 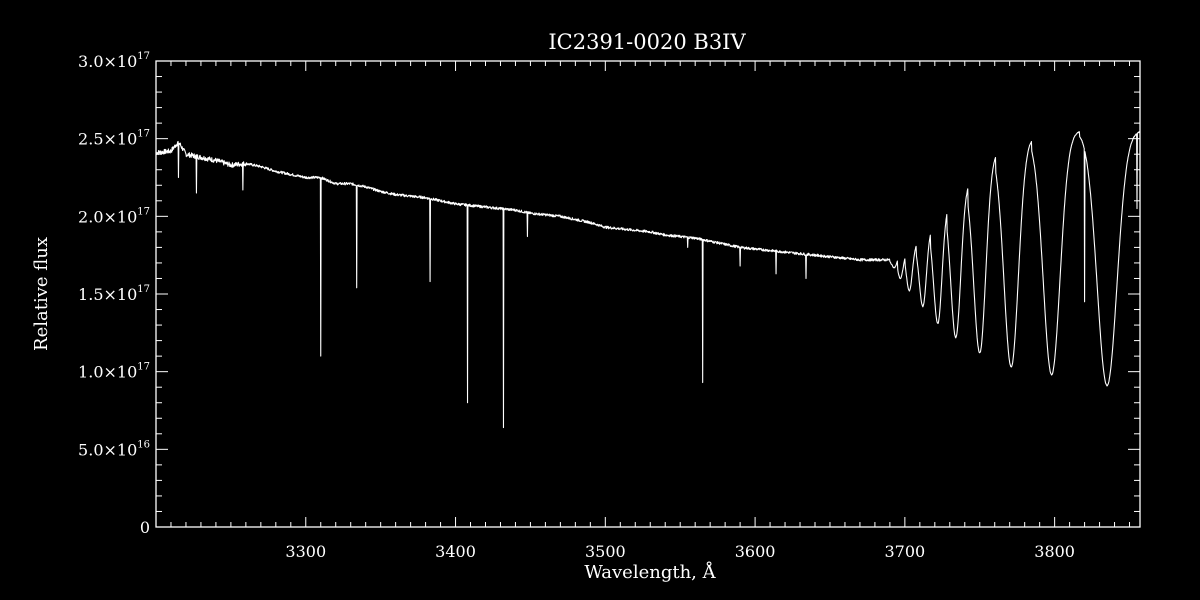 I want to click on chart-title: IC2391-0020 B3IV, so click(x=647, y=42).